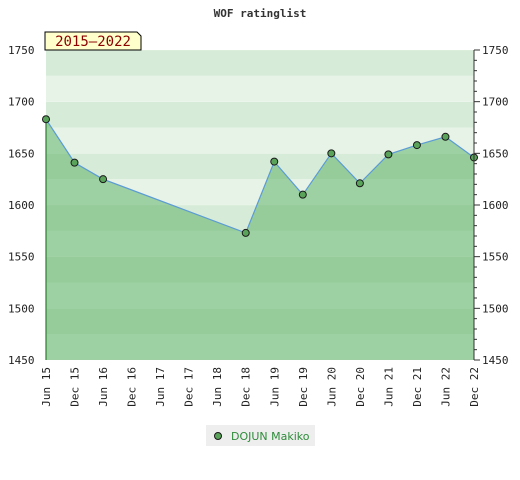 This screenshot has height=480, width=520. What do you see at coordinates (46, 387) in the screenshot?
I see `x-tick-label: Jun 15` at bounding box center [46, 387].